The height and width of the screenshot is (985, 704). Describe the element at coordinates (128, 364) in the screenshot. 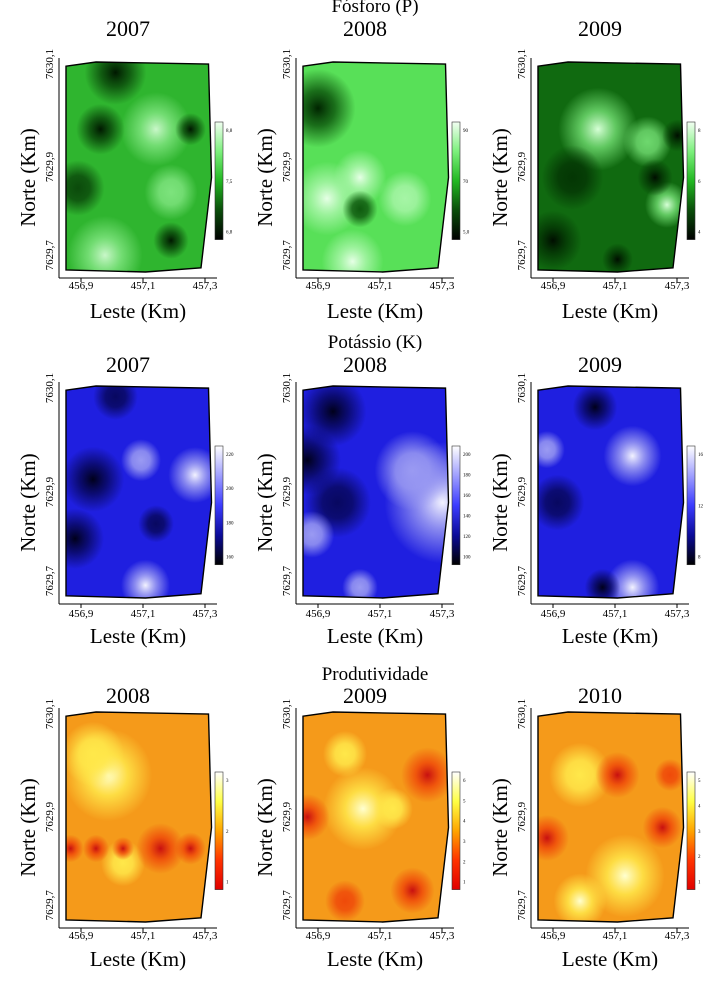

I see `panel-year: 2007` at that location.